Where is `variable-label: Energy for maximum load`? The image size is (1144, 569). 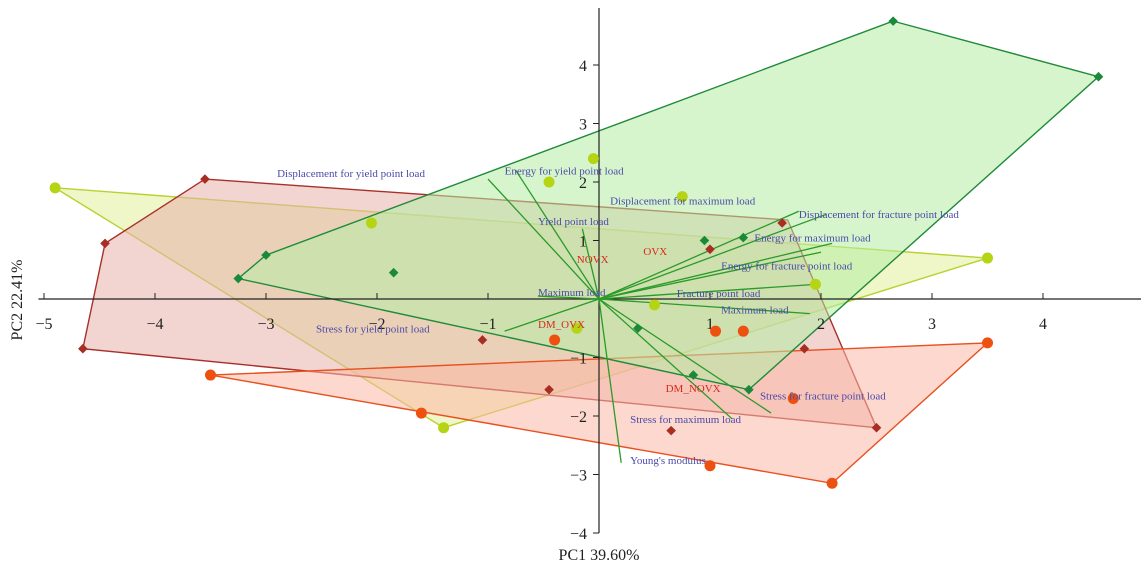 variable-label: Energy for maximum load is located at coordinates (812, 239).